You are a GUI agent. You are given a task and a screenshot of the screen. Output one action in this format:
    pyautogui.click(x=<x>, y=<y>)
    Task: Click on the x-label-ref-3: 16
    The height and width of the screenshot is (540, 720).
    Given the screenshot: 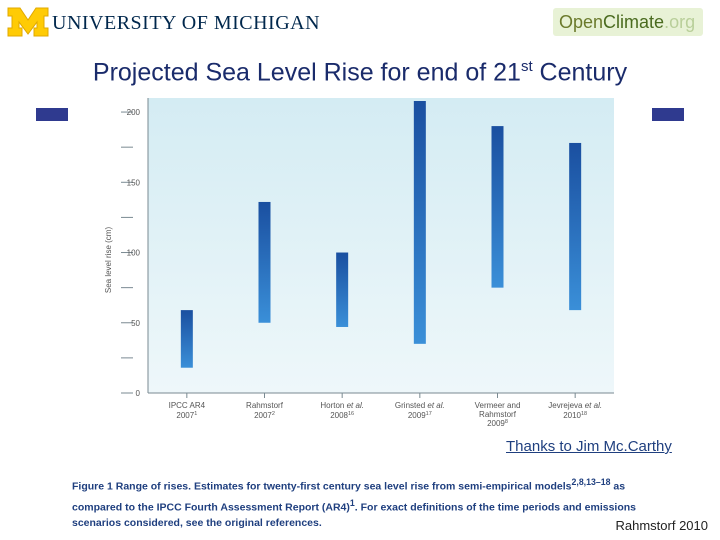 What is the action you would take?
    pyautogui.click(x=351, y=414)
    